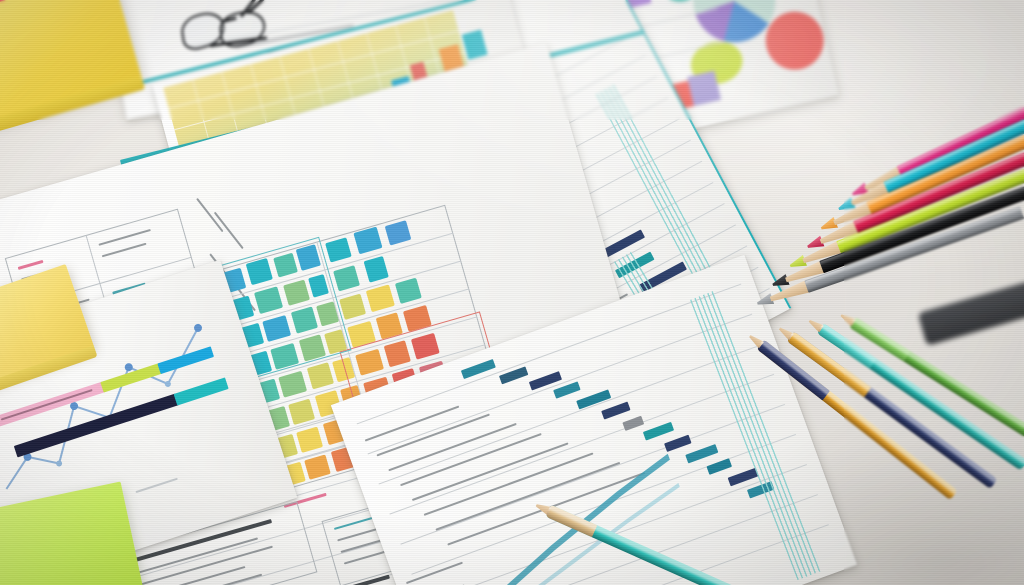 This screenshot has height=585, width=1024. Describe the element at coordinates (653, 545) in the screenshot. I see `pen-teal-light` at that location.